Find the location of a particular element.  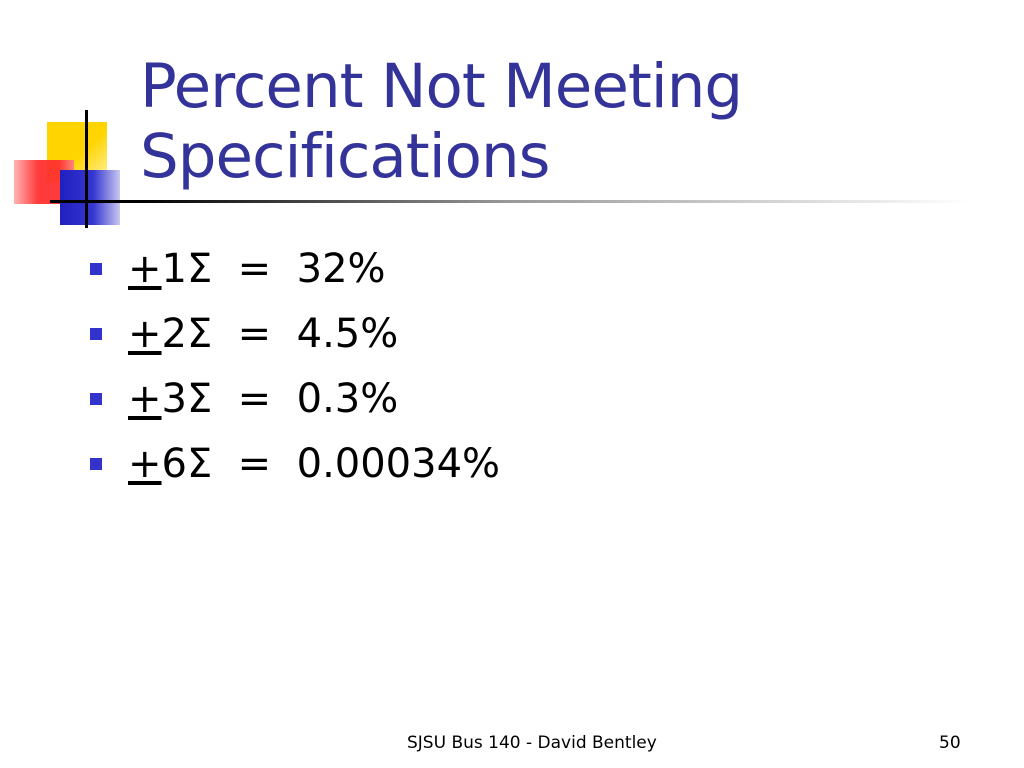

footer-text: SJSU Bus 140 - David Bentley is located at coordinates (532, 743).